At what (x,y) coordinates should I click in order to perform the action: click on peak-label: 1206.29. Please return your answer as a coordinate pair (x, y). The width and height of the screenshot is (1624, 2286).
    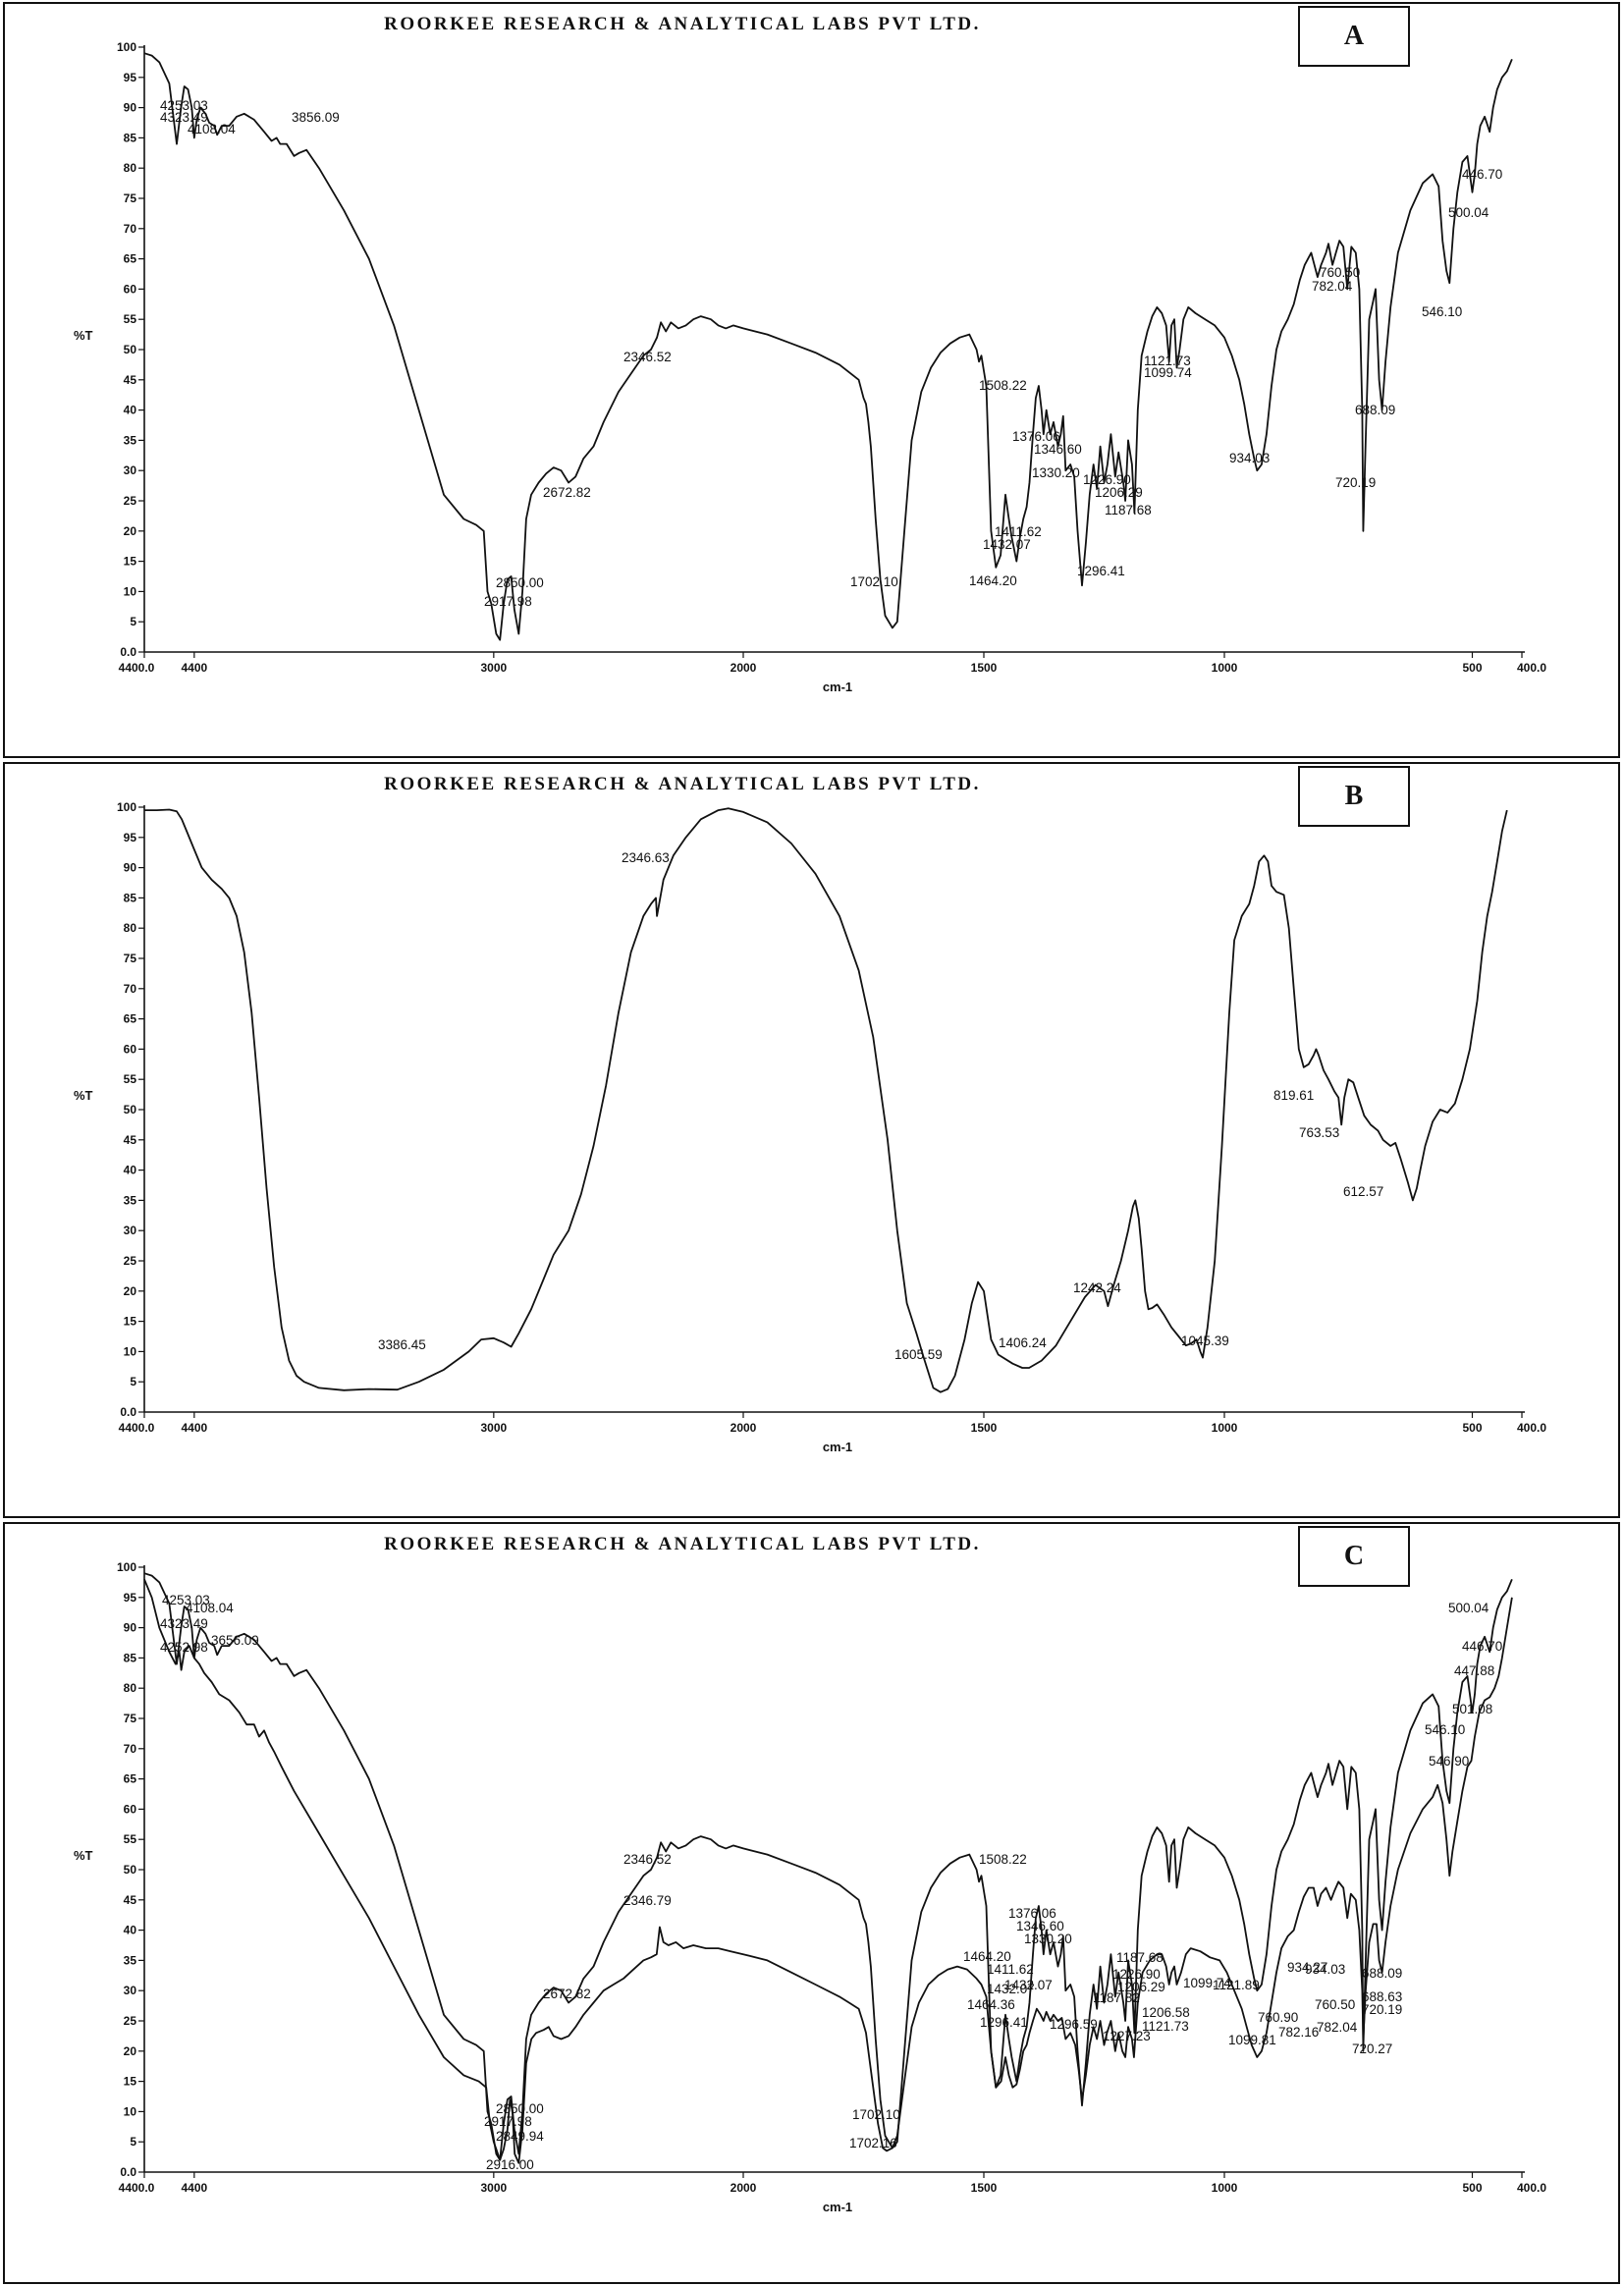
    Looking at the image, I should click on (1119, 492).